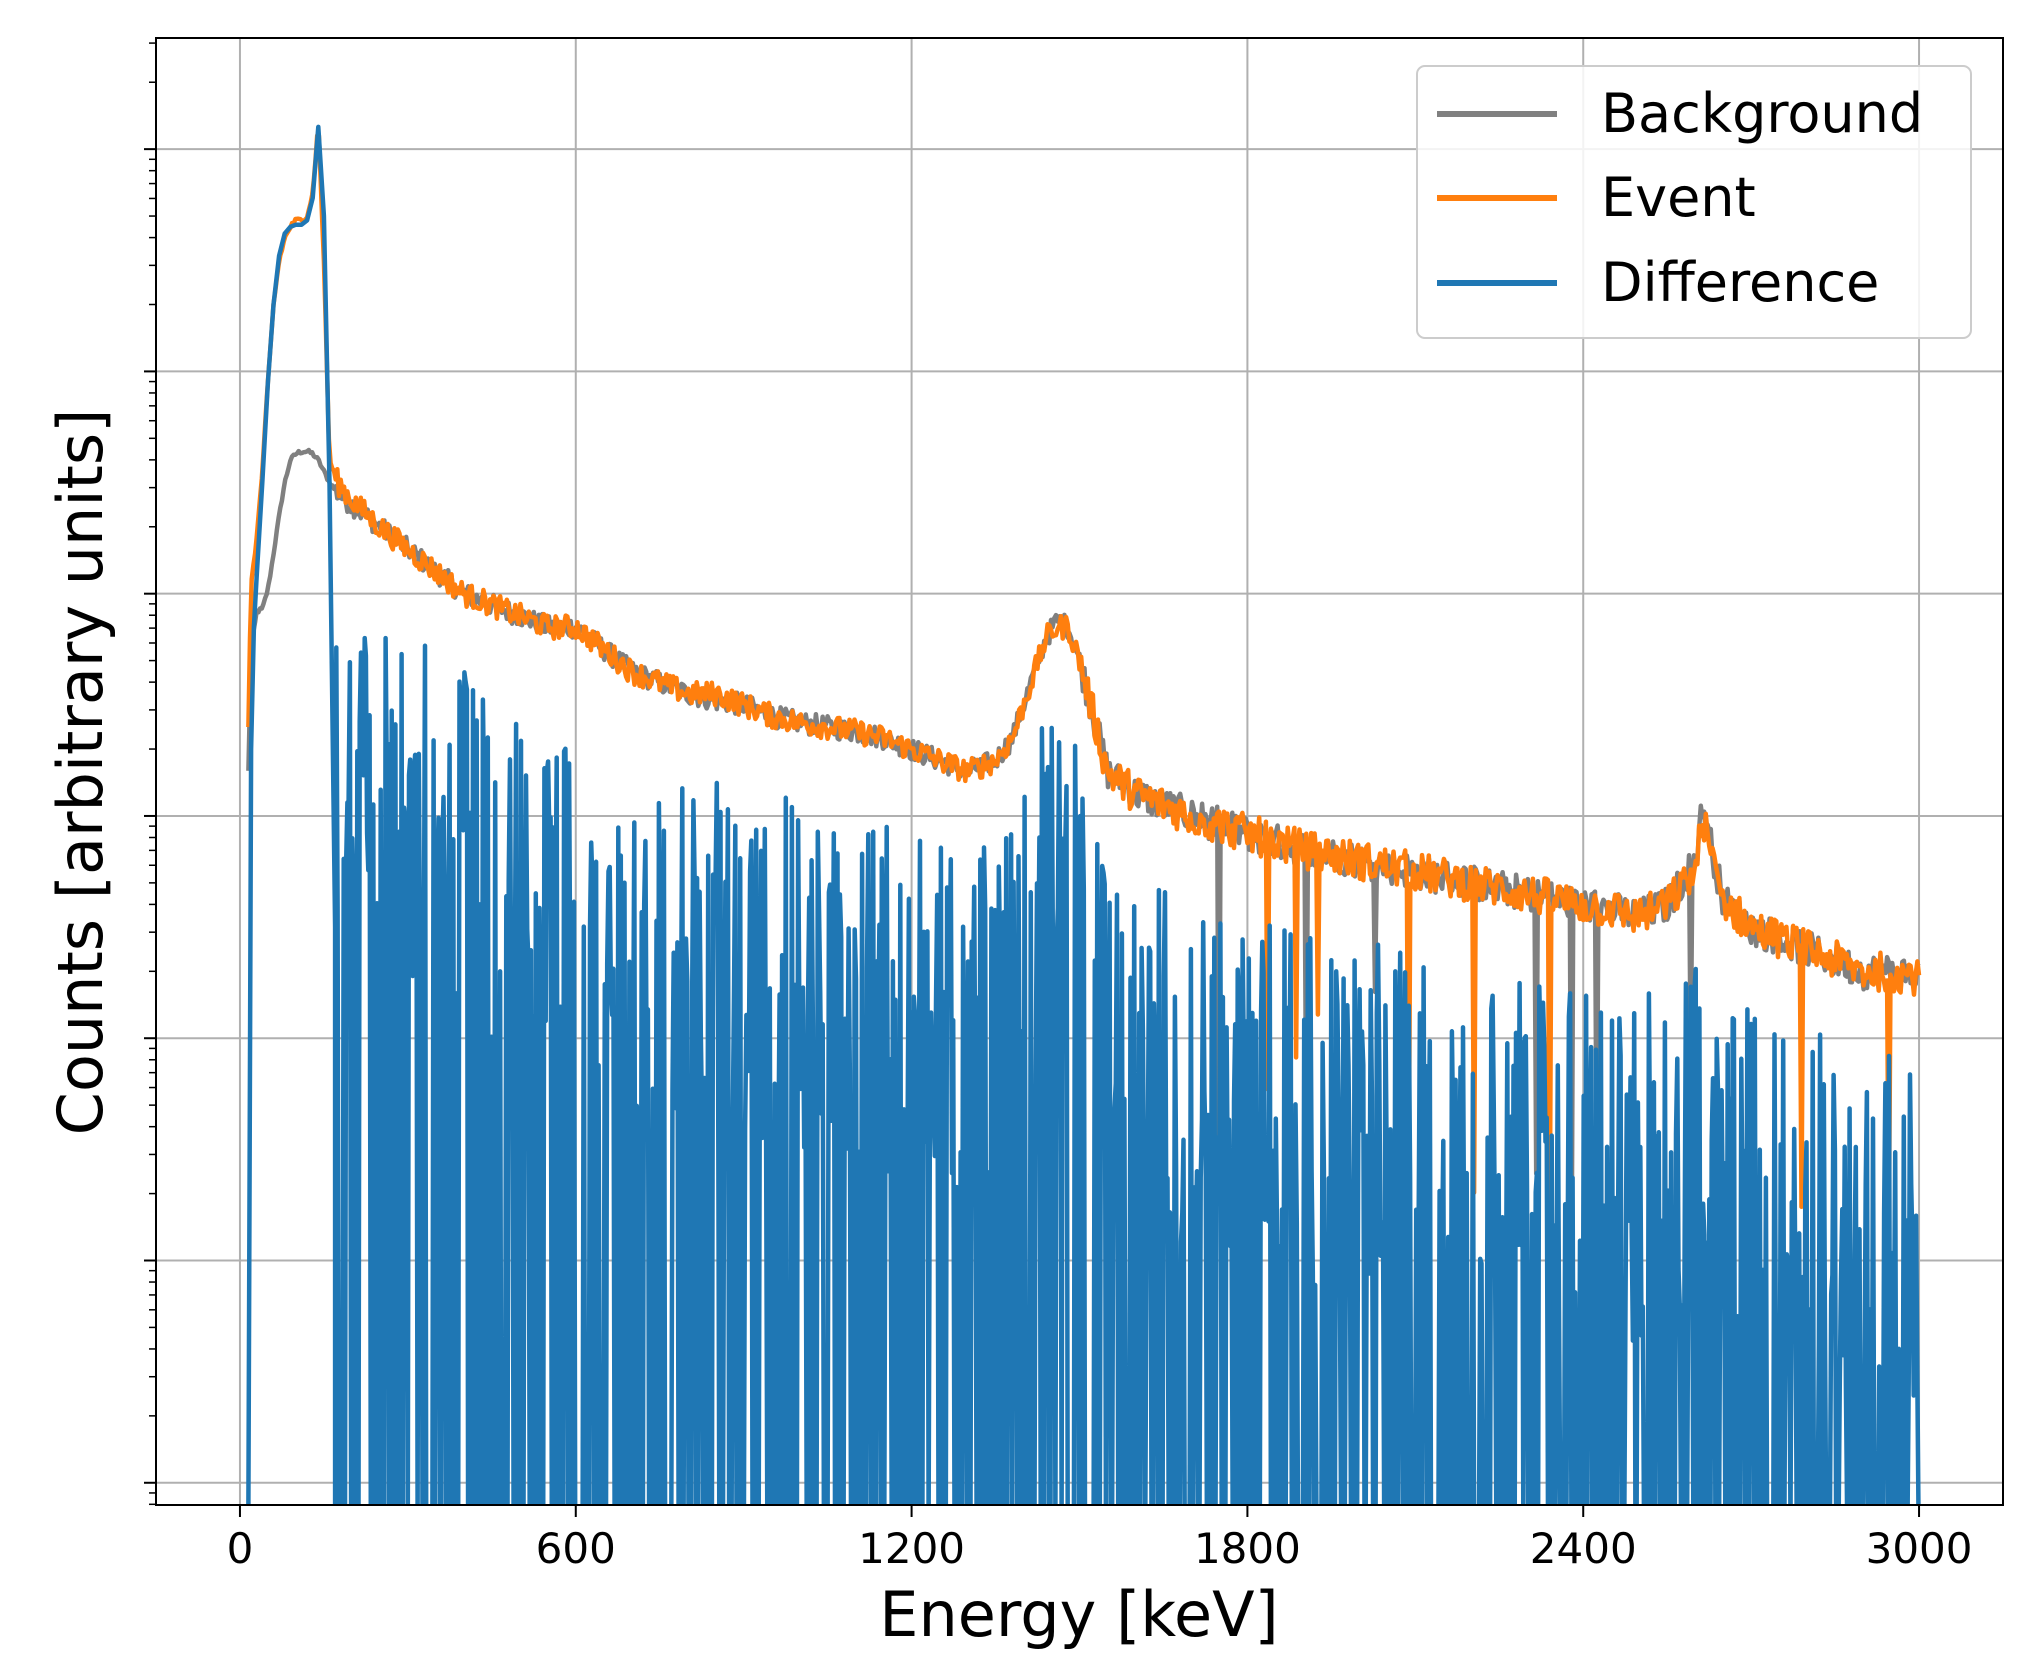 Image resolution: width=2035 pixels, height=1662 pixels. What do you see at coordinates (240, 1548) in the screenshot?
I see `x-tick-label: 0` at bounding box center [240, 1548].